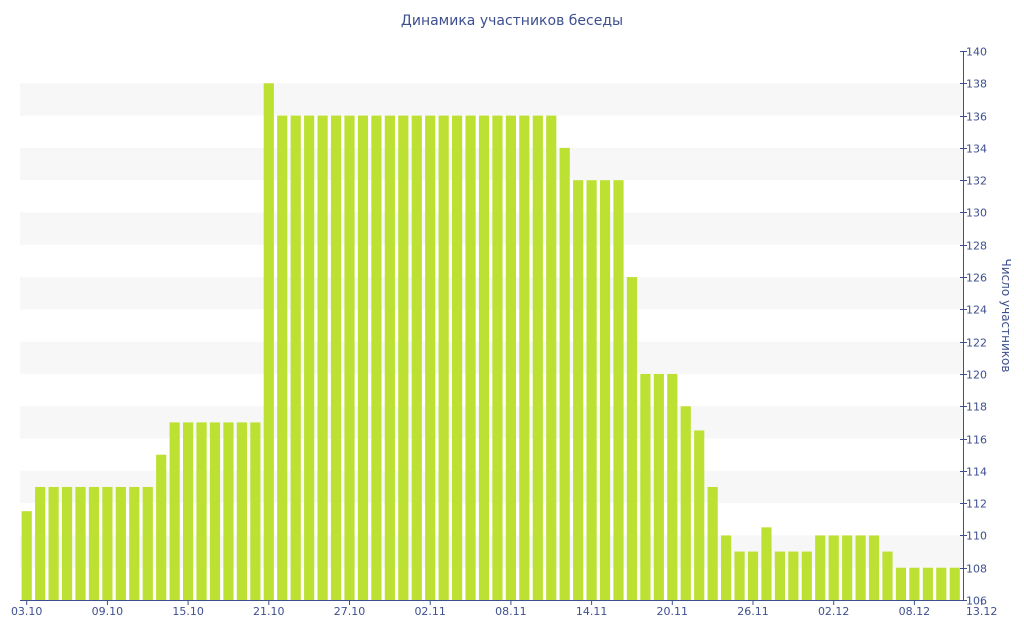  Describe the element at coordinates (976, 278) in the screenshot. I see `y-tick-label: 126` at that location.